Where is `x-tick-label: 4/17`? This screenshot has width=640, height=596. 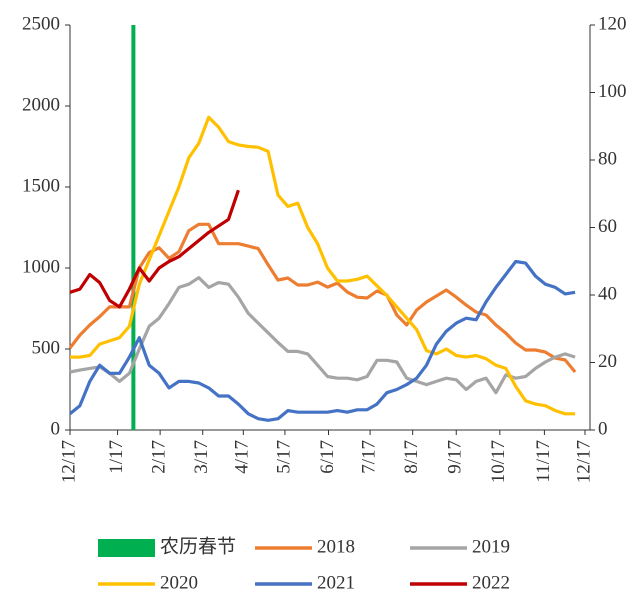 x-tick-label: 4/17 is located at coordinates (242, 457).